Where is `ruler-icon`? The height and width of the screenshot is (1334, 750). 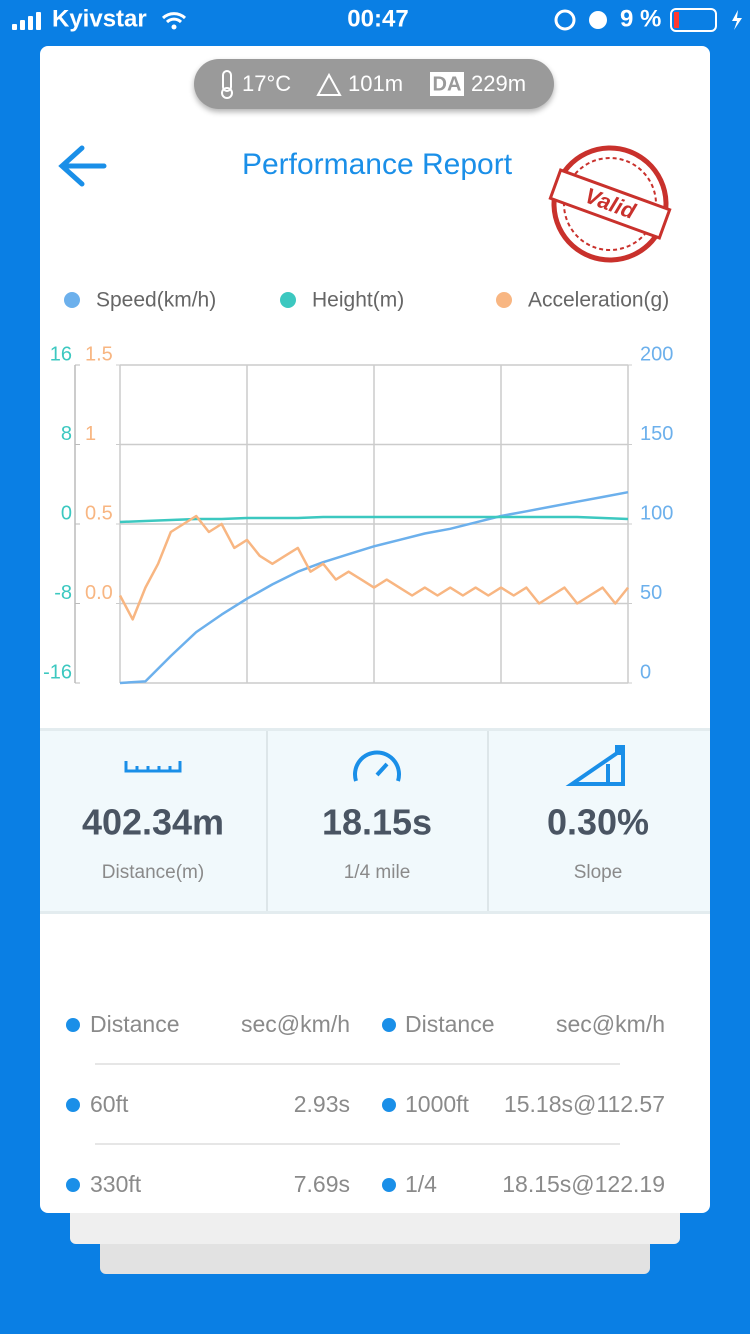 ruler-icon is located at coordinates (153, 767).